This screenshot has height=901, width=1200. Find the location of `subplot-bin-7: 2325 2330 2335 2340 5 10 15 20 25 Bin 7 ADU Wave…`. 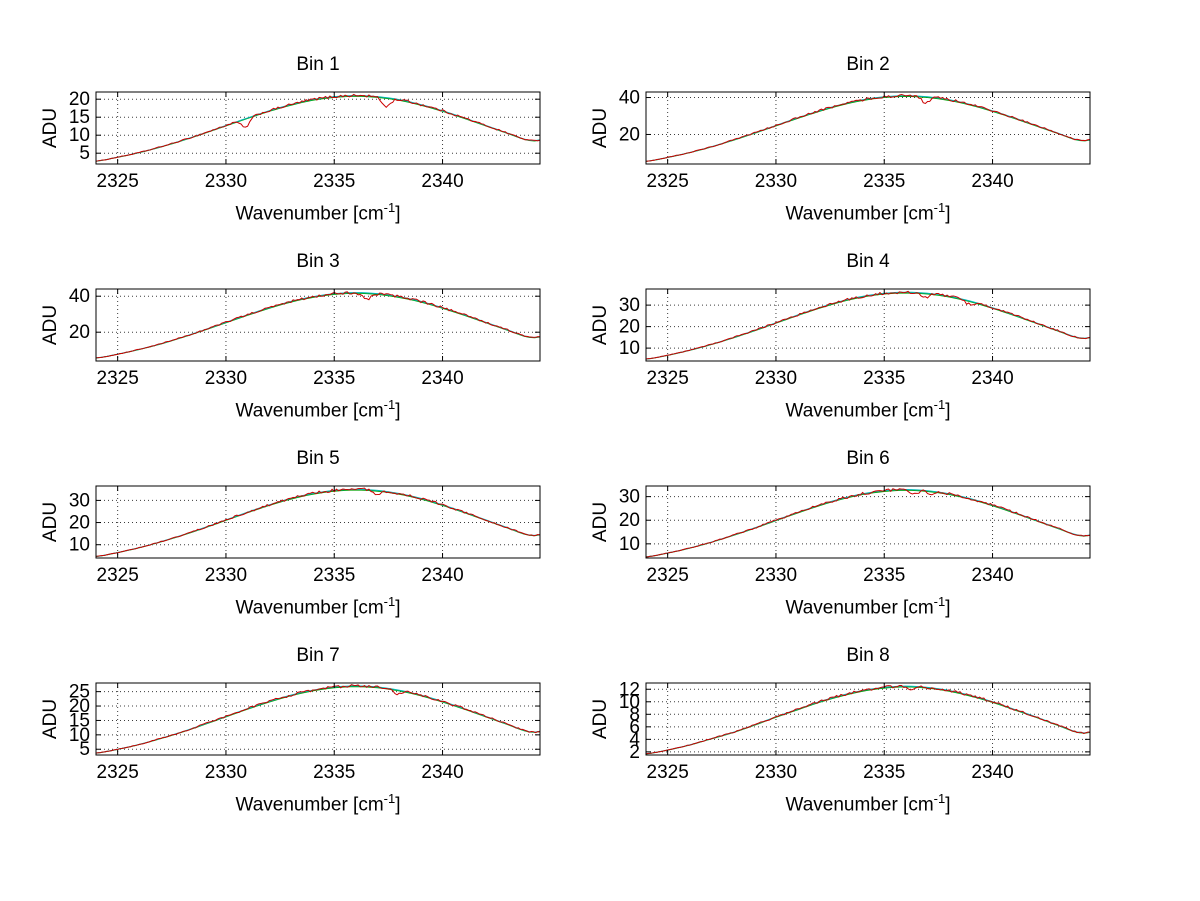

subplot-bin-7: 2325 2330 2335 2340 5 10 15 20 25 Bin 7 ADU Wave… is located at coordinates (320, 737).